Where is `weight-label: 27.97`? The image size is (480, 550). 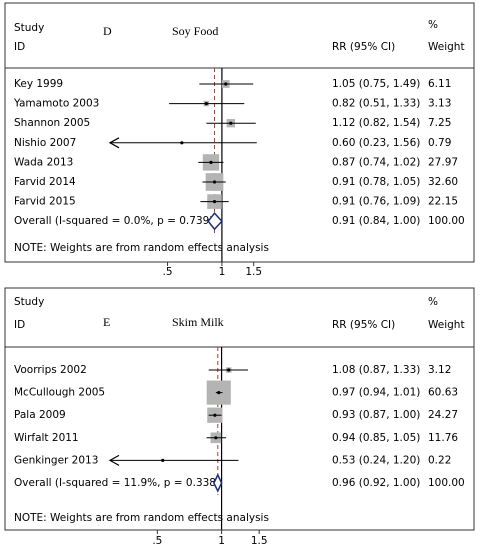
weight-label: 27.97 is located at coordinates (443, 162).